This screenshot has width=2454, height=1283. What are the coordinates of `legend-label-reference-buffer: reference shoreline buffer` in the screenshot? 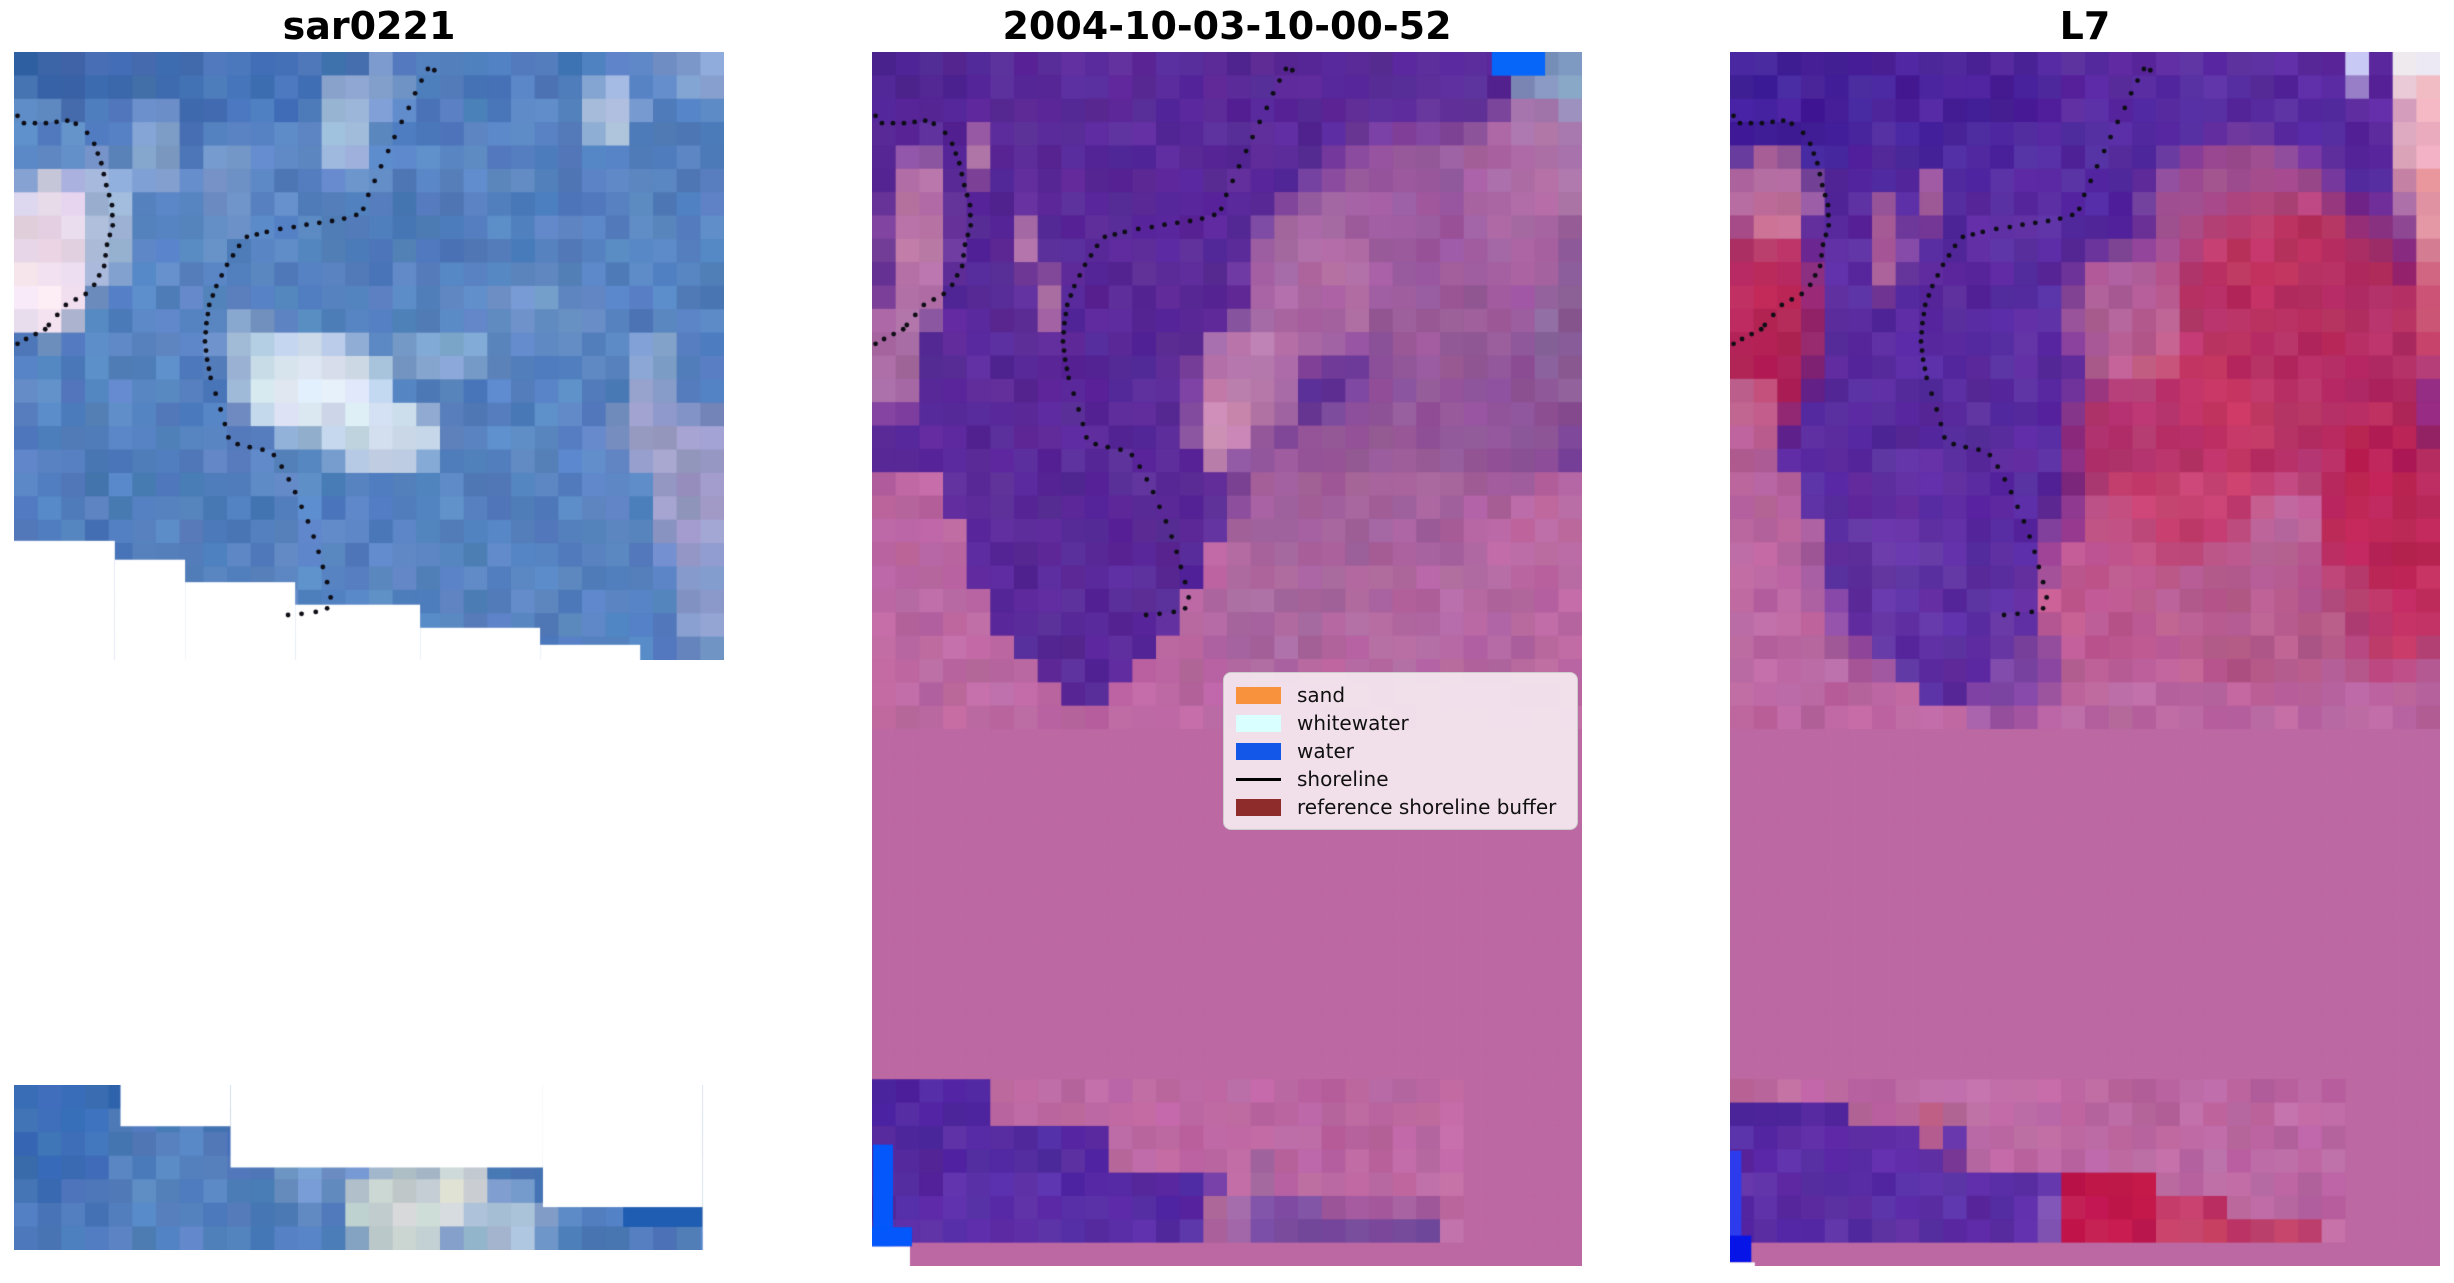 It's located at (1427, 807).